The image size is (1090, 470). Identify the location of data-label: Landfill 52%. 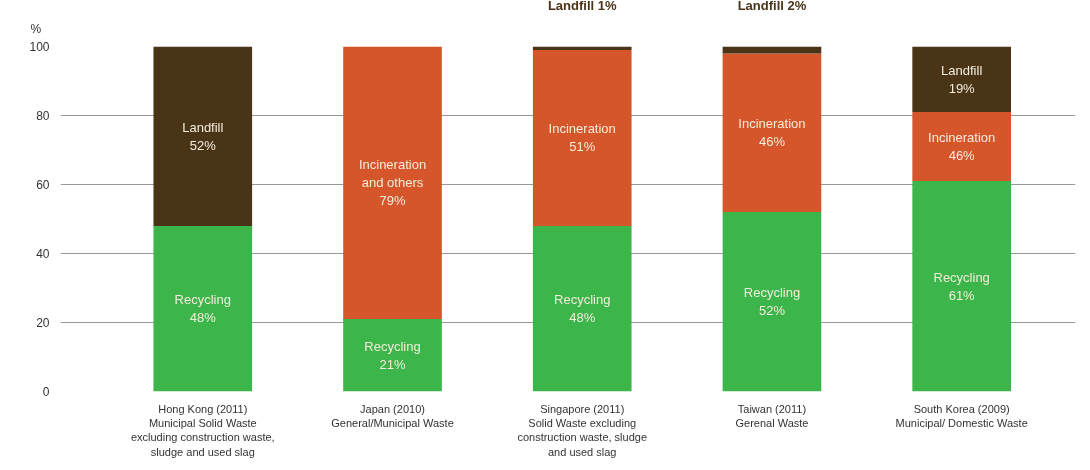
(203, 136).